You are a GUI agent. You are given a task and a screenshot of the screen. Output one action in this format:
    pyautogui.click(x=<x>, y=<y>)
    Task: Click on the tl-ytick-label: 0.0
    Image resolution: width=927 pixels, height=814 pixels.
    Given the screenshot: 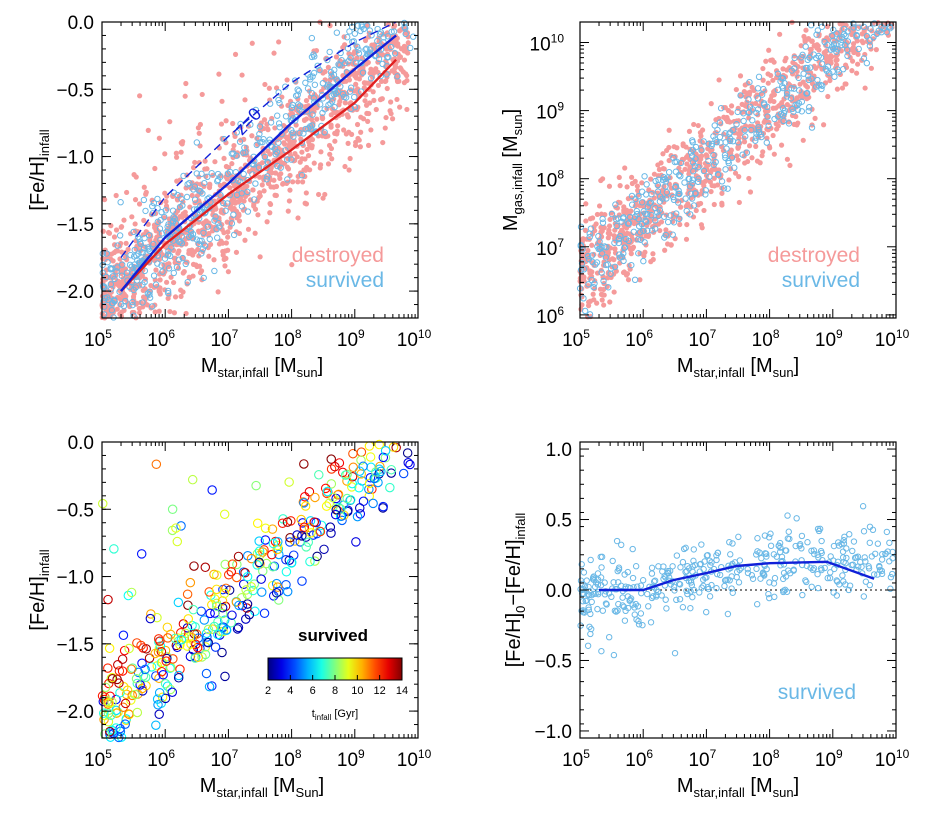 What is the action you would take?
    pyautogui.click(x=81, y=23)
    